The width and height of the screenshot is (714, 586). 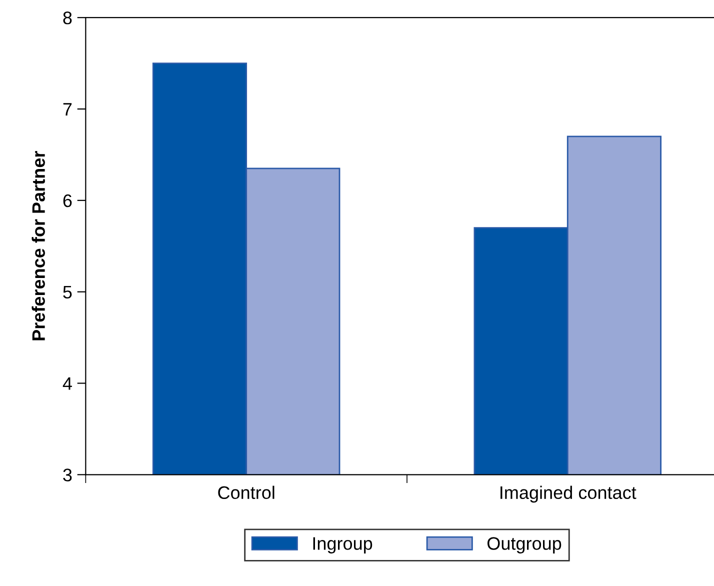 I want to click on legend-label: Ingroup, so click(x=342, y=545).